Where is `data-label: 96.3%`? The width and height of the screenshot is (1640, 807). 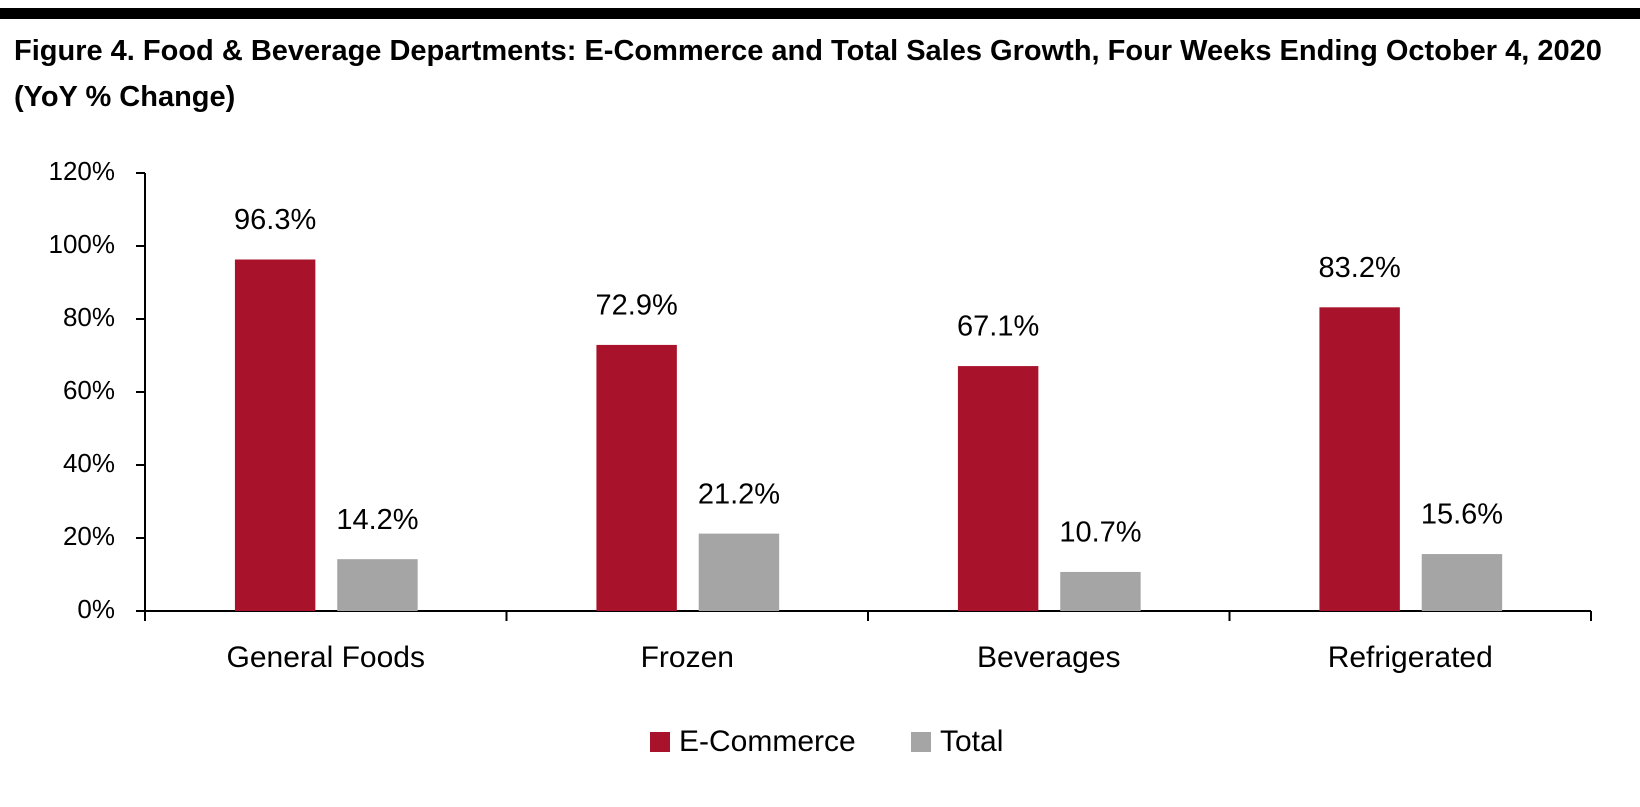 data-label: 96.3% is located at coordinates (275, 220).